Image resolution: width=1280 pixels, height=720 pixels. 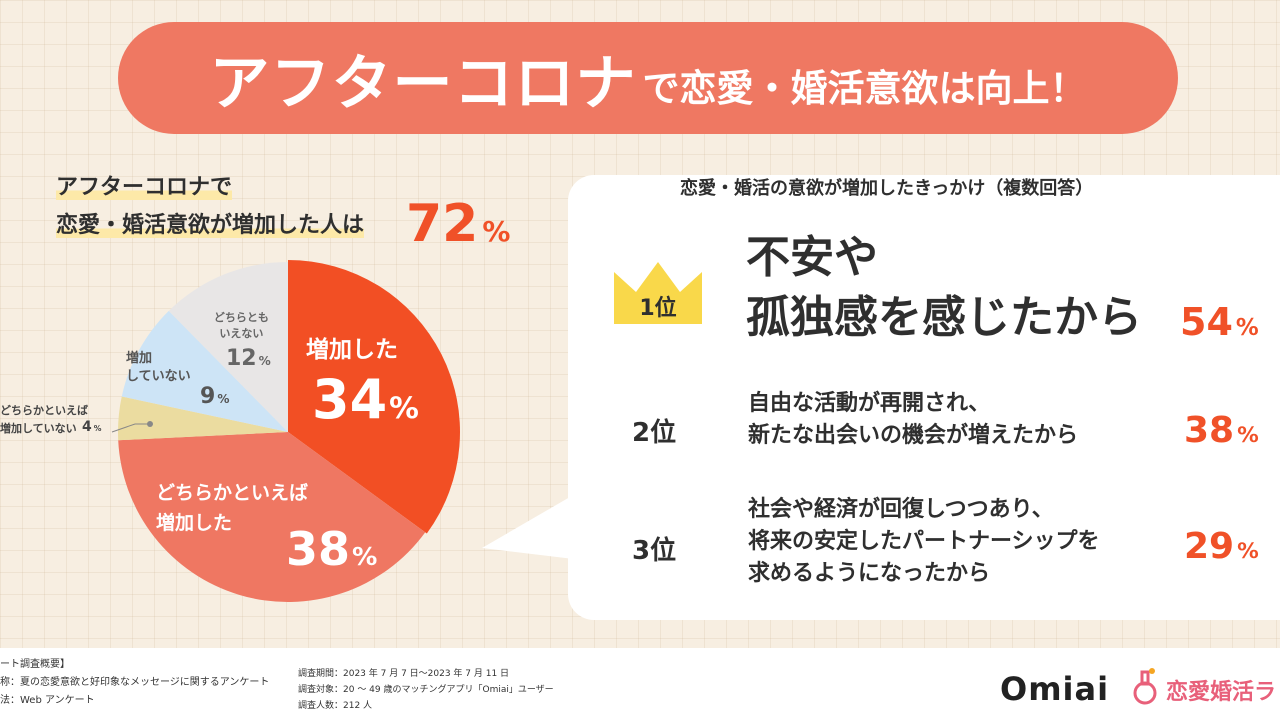 What do you see at coordinates (864, 88) in the screenshot?
I see `title-sub: で恋愛・婚活意欲は向上！` at bounding box center [864, 88].